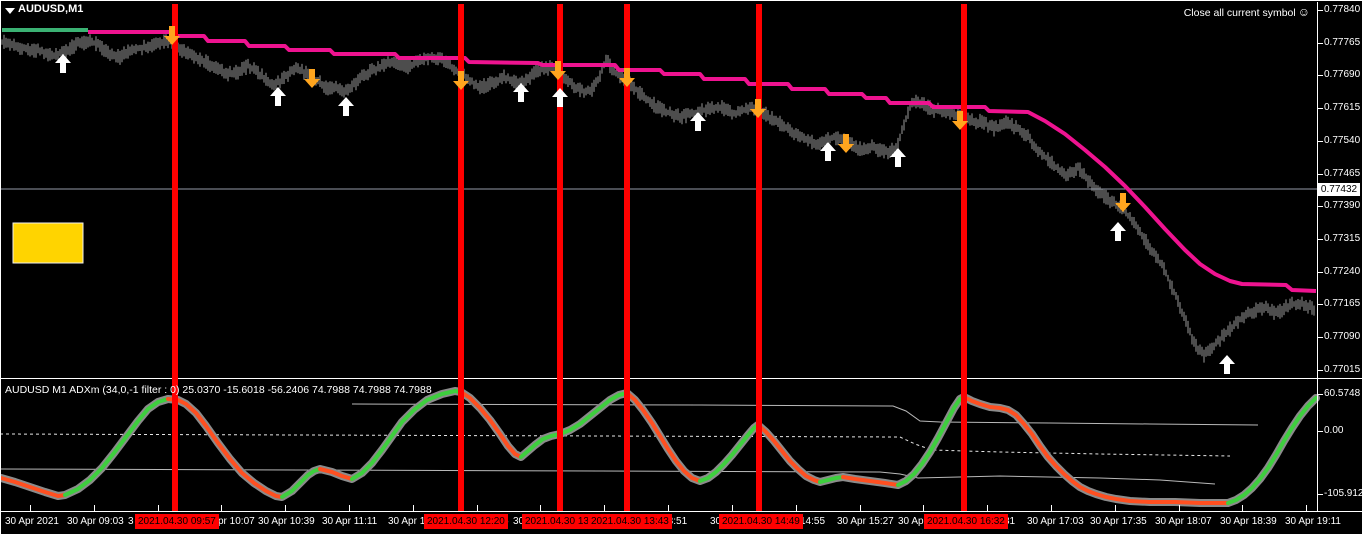 The width and height of the screenshot is (1362, 535). What do you see at coordinates (1342, 107) in the screenshot?
I see `price-axis-label: 0.77615` at bounding box center [1342, 107].